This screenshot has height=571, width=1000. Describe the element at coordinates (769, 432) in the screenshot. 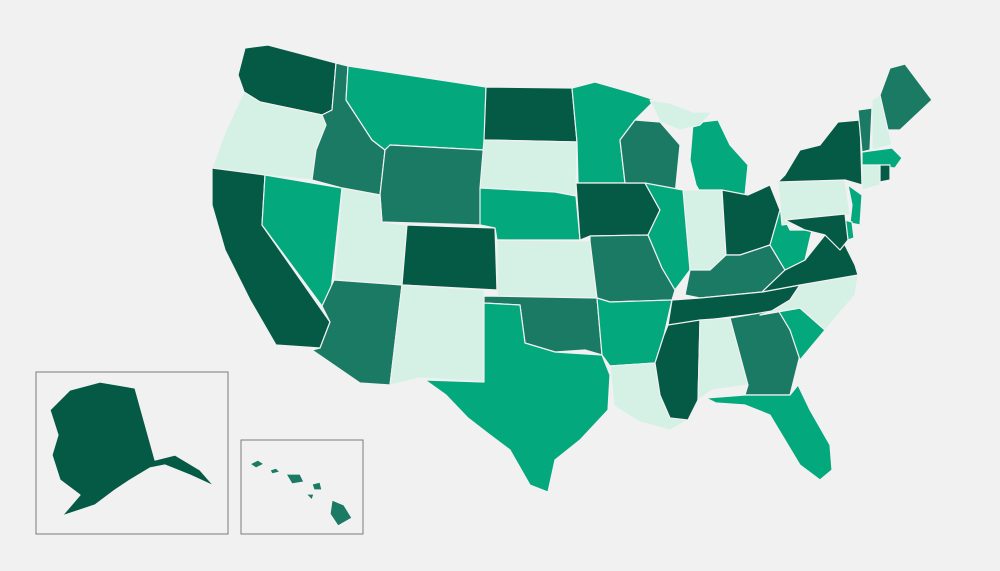

I see `state-fl` at that location.